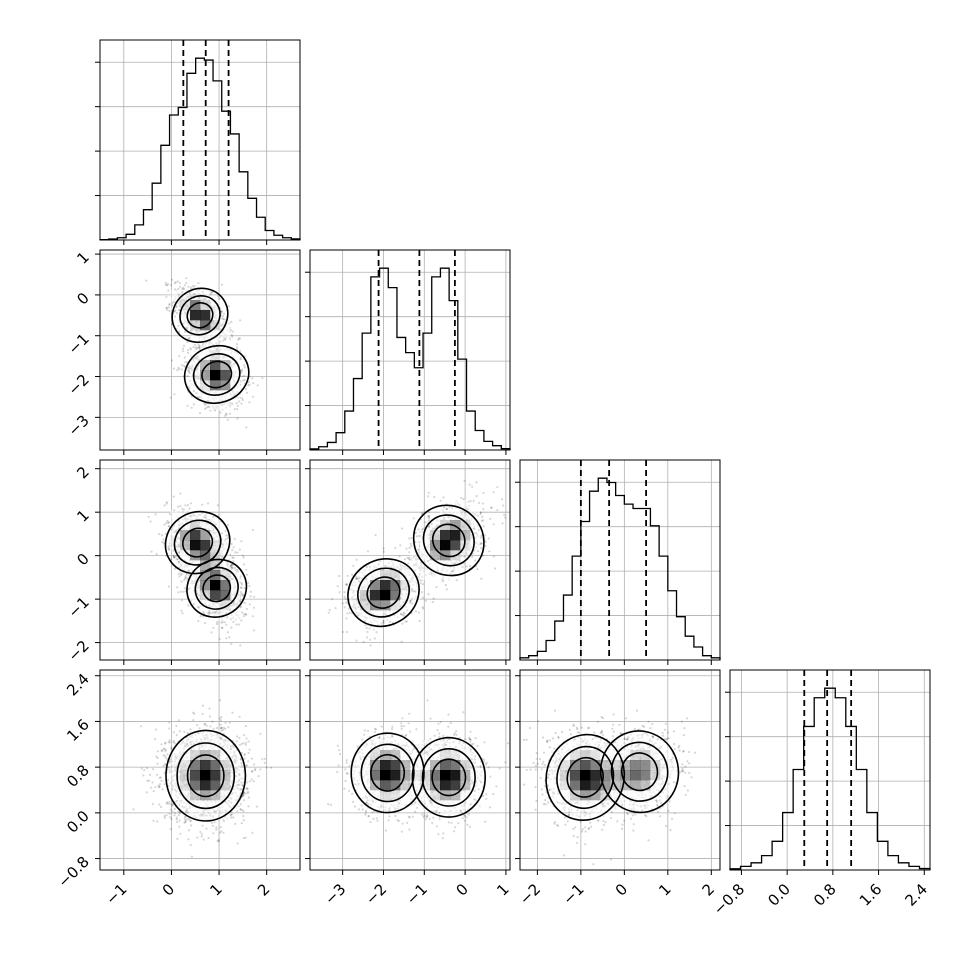 This screenshot has width=970, height=970. Describe the element at coordinates (204, 353) in the screenshot. I see `panel-content` at that location.